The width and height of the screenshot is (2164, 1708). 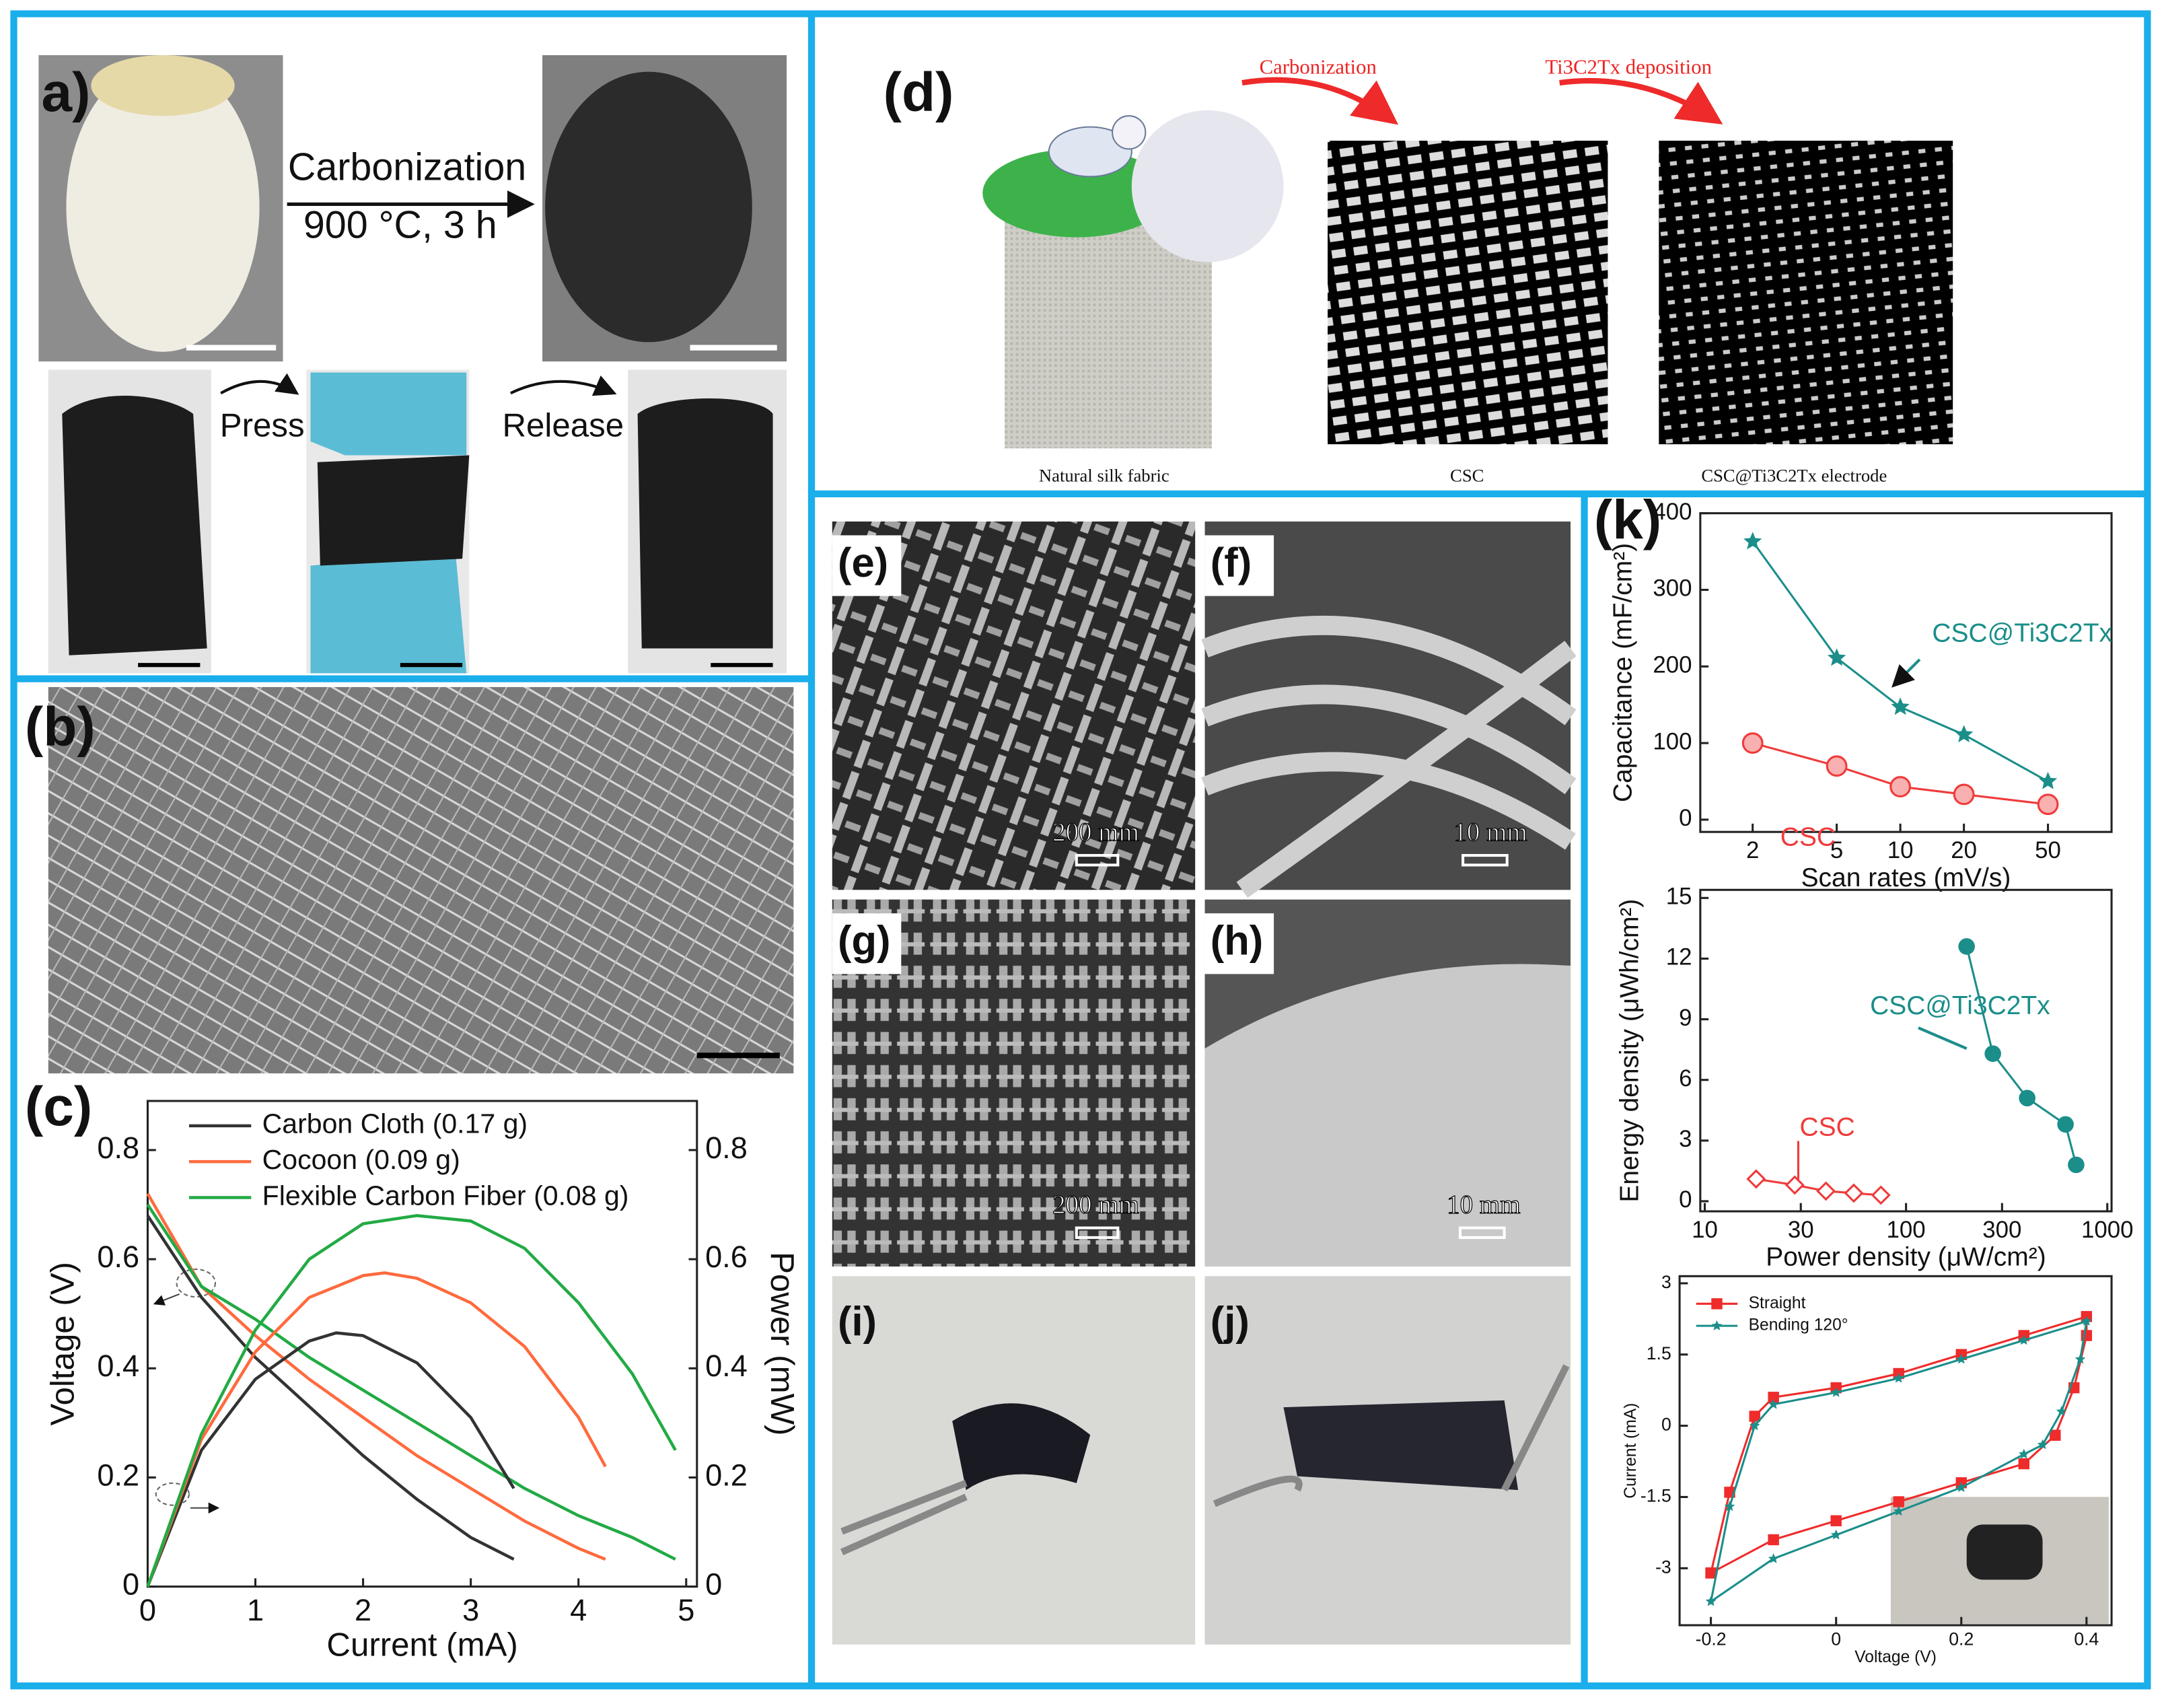 I want to click on x-tick-label: 300, so click(x=2001, y=1230).